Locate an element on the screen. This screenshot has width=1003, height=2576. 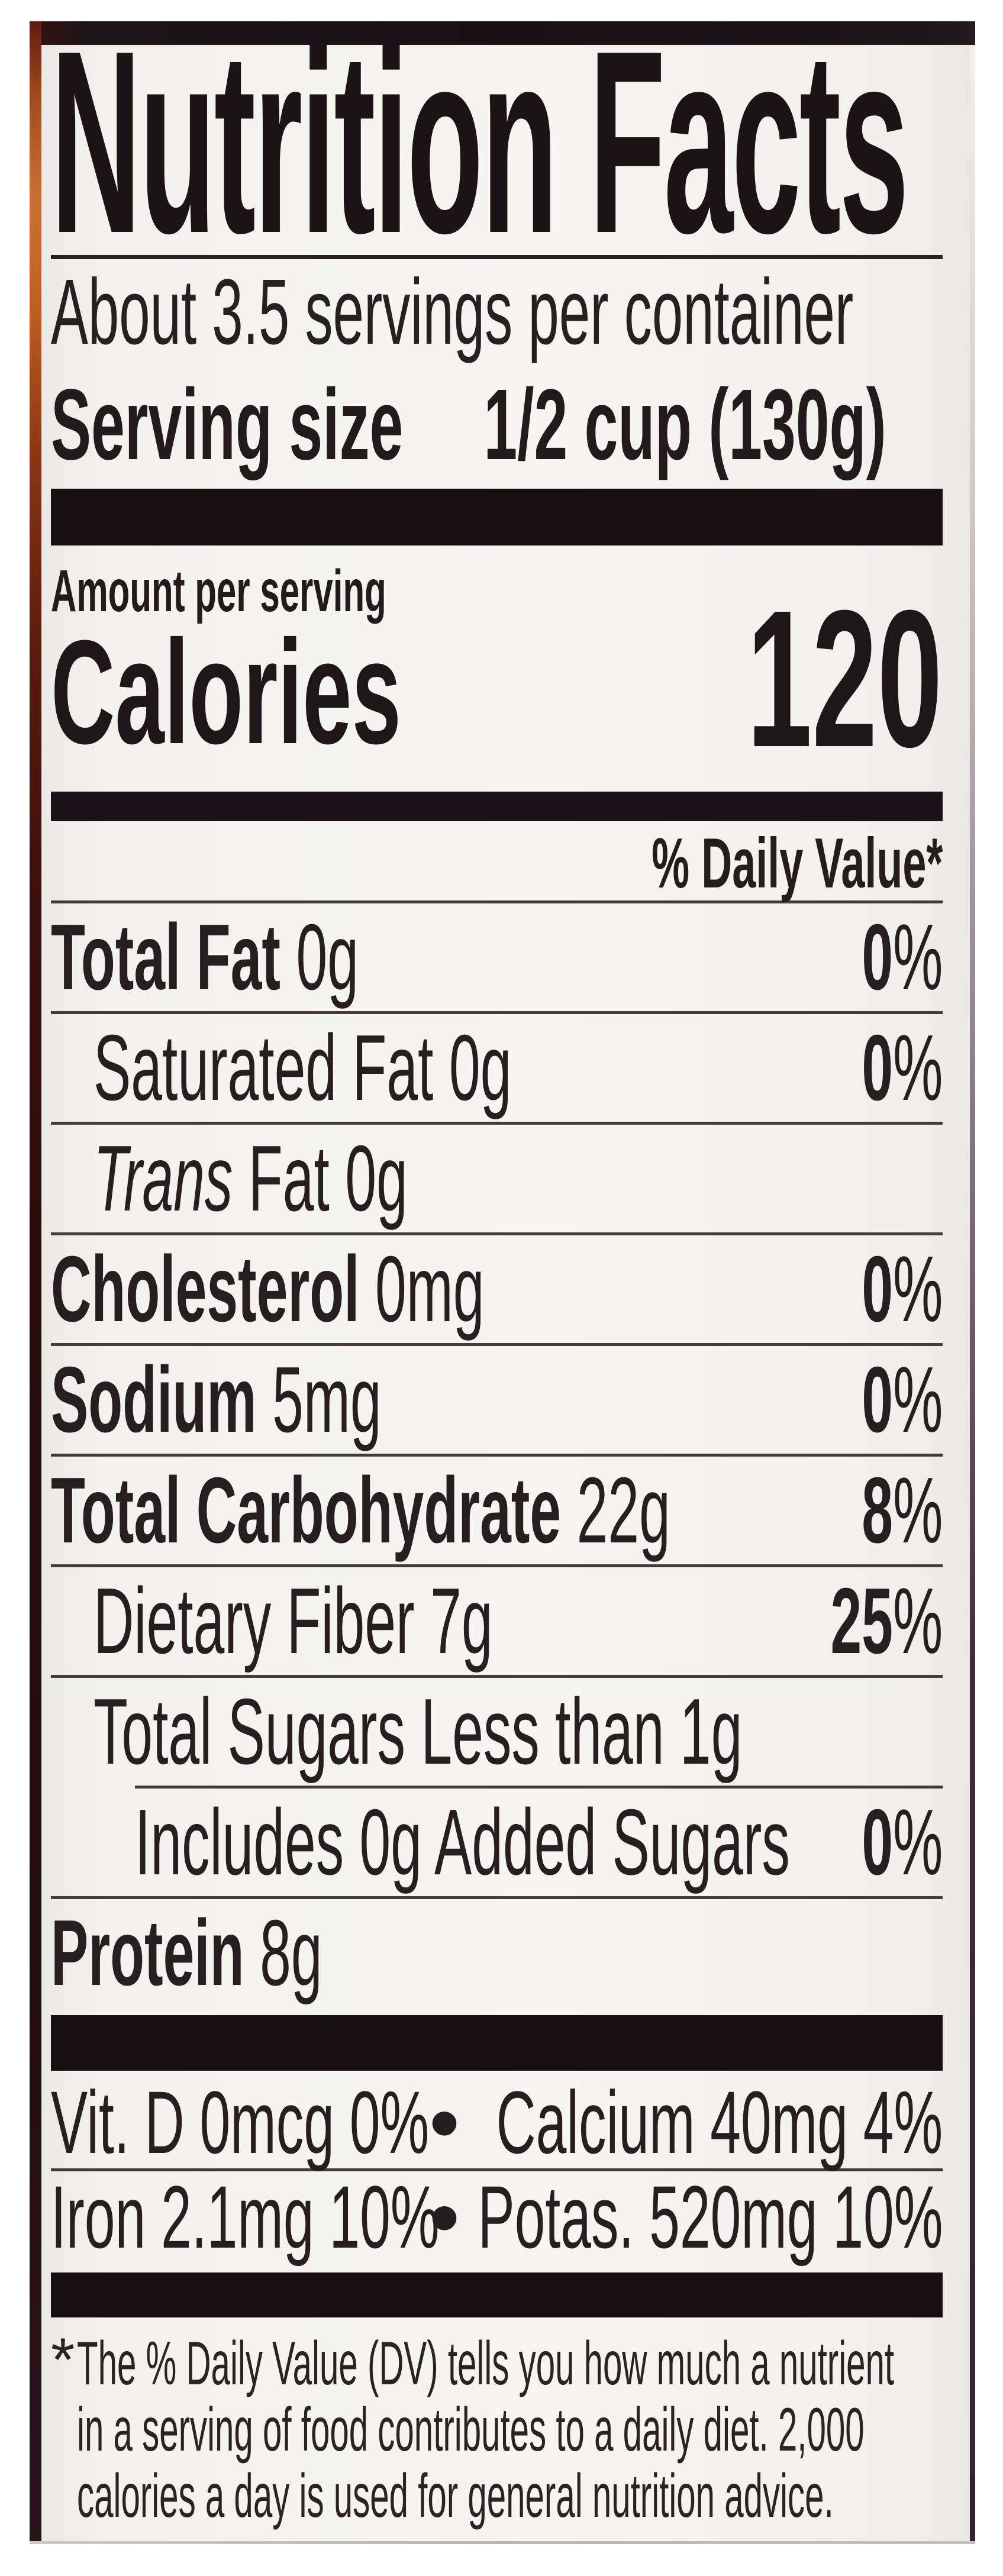
nutrient-amount: 7g is located at coordinates (461, 1620).